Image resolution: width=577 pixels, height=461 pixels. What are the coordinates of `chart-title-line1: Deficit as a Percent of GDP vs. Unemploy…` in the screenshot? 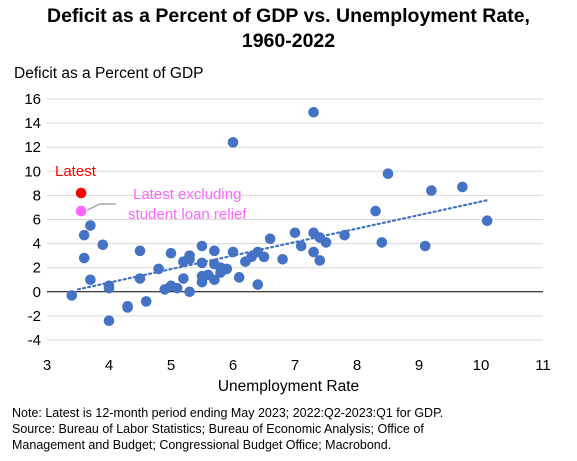 It's located at (288, 16).